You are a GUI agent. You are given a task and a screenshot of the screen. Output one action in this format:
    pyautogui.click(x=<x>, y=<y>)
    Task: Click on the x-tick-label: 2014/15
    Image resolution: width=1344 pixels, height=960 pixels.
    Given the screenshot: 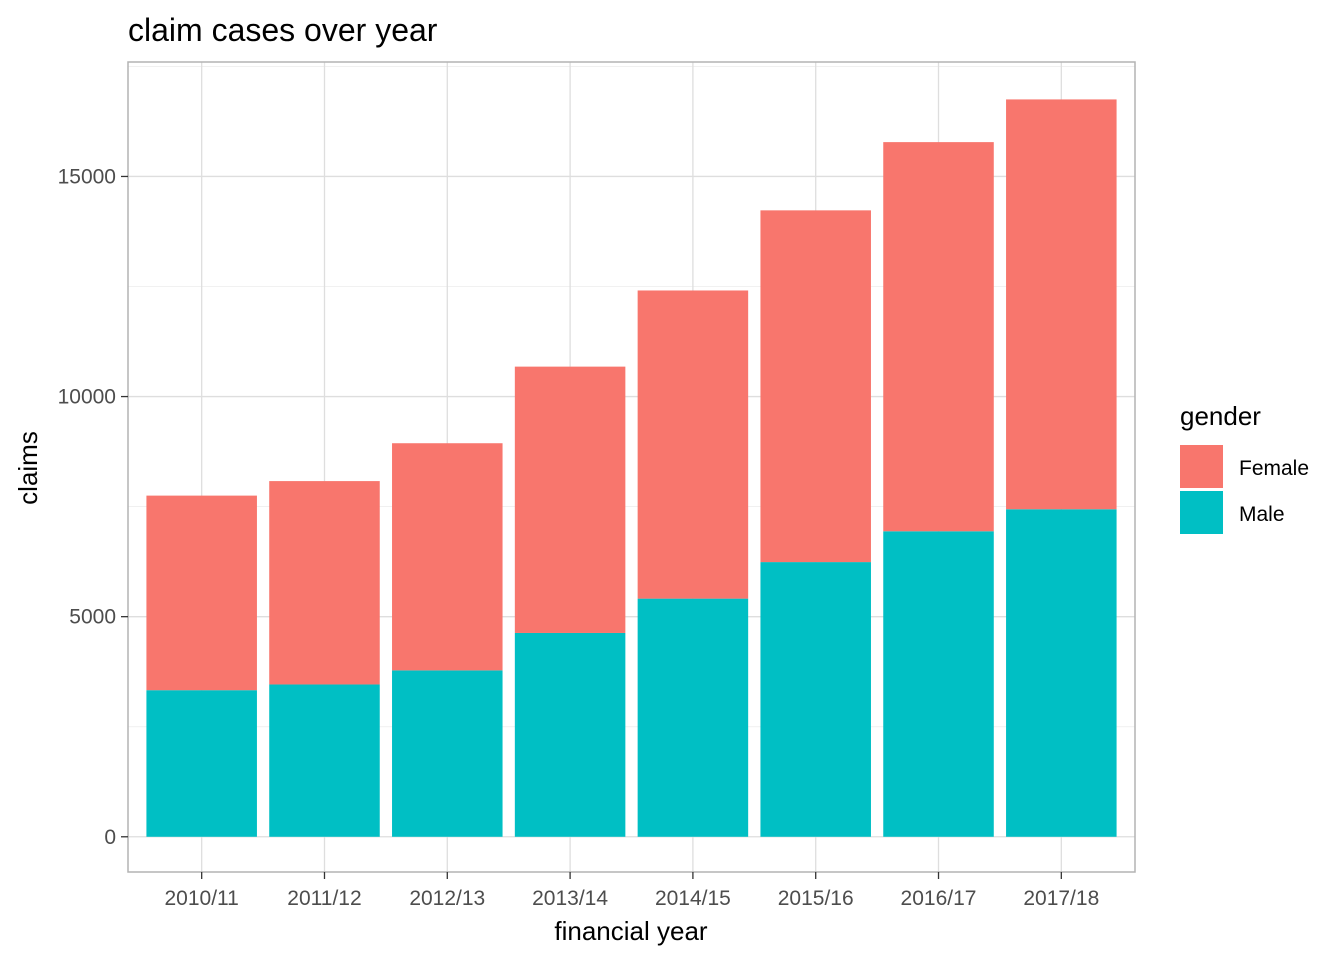 What is the action you would take?
    pyautogui.click(x=693, y=898)
    